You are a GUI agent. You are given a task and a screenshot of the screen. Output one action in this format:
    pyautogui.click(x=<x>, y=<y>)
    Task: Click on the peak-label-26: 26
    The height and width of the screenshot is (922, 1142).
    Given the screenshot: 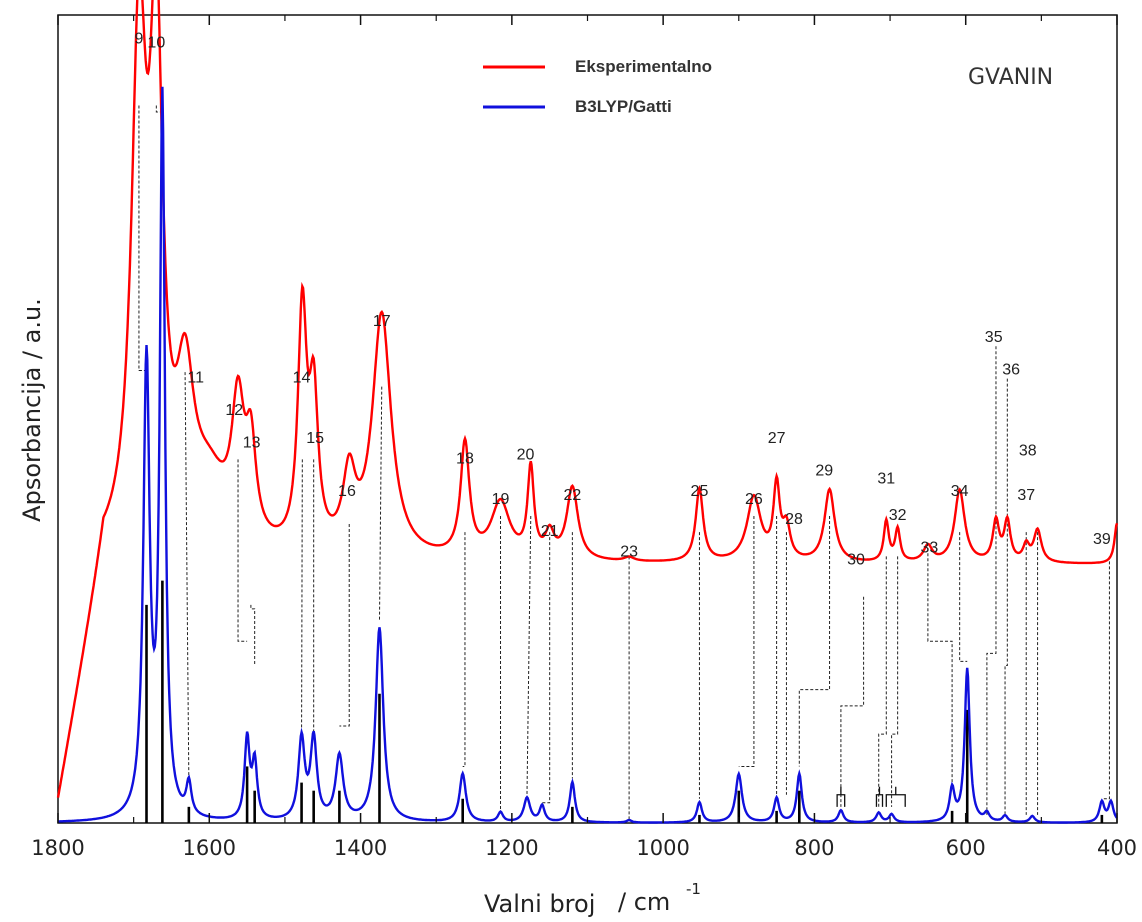 What is the action you would take?
    pyautogui.click(x=754, y=499)
    